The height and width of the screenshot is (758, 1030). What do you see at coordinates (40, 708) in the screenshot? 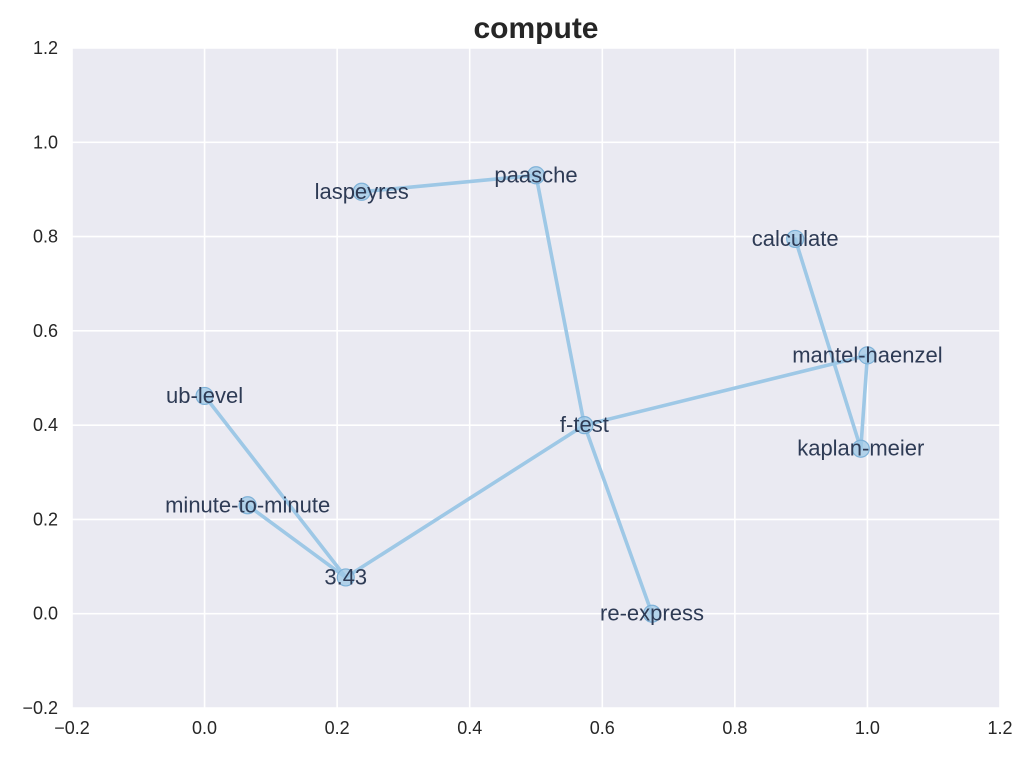
I see `y-tick-label: −0.2` at bounding box center [40, 708].